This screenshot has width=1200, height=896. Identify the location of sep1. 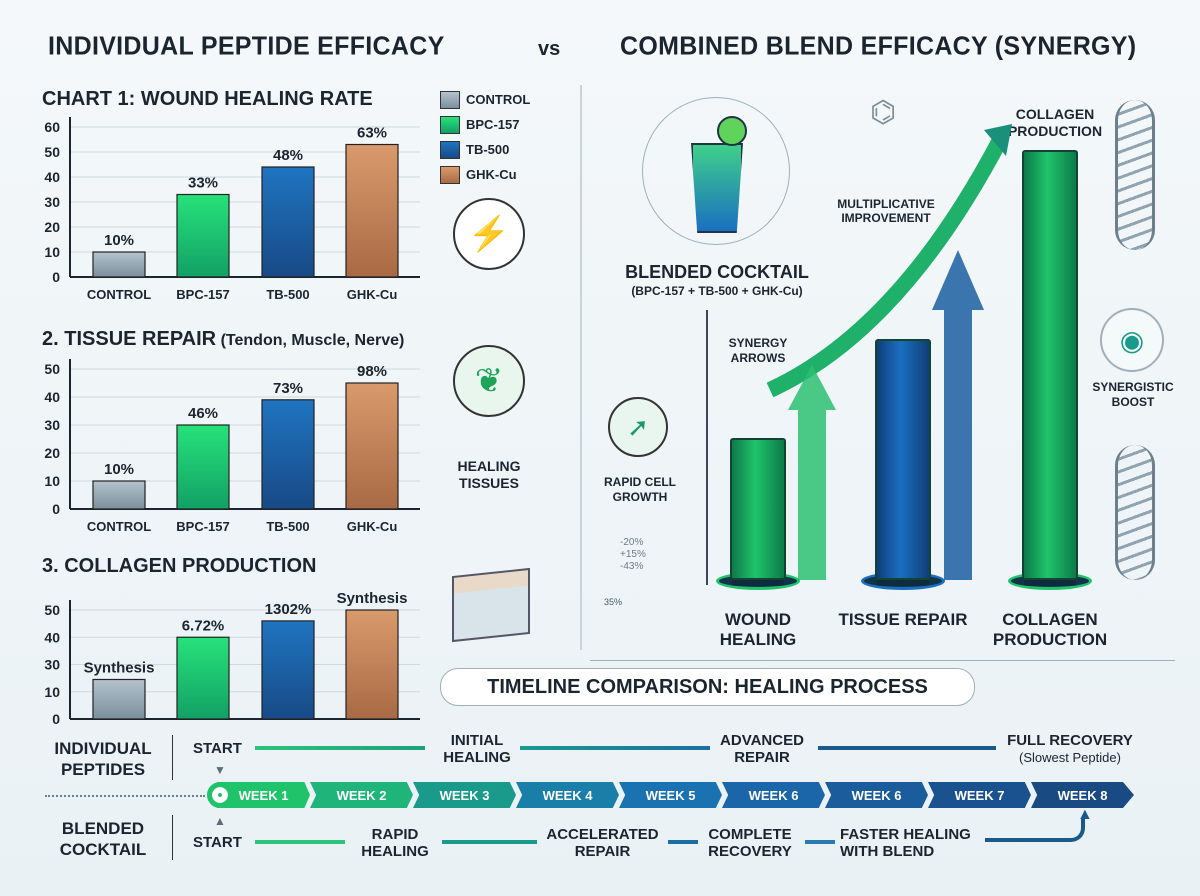
(172, 757).